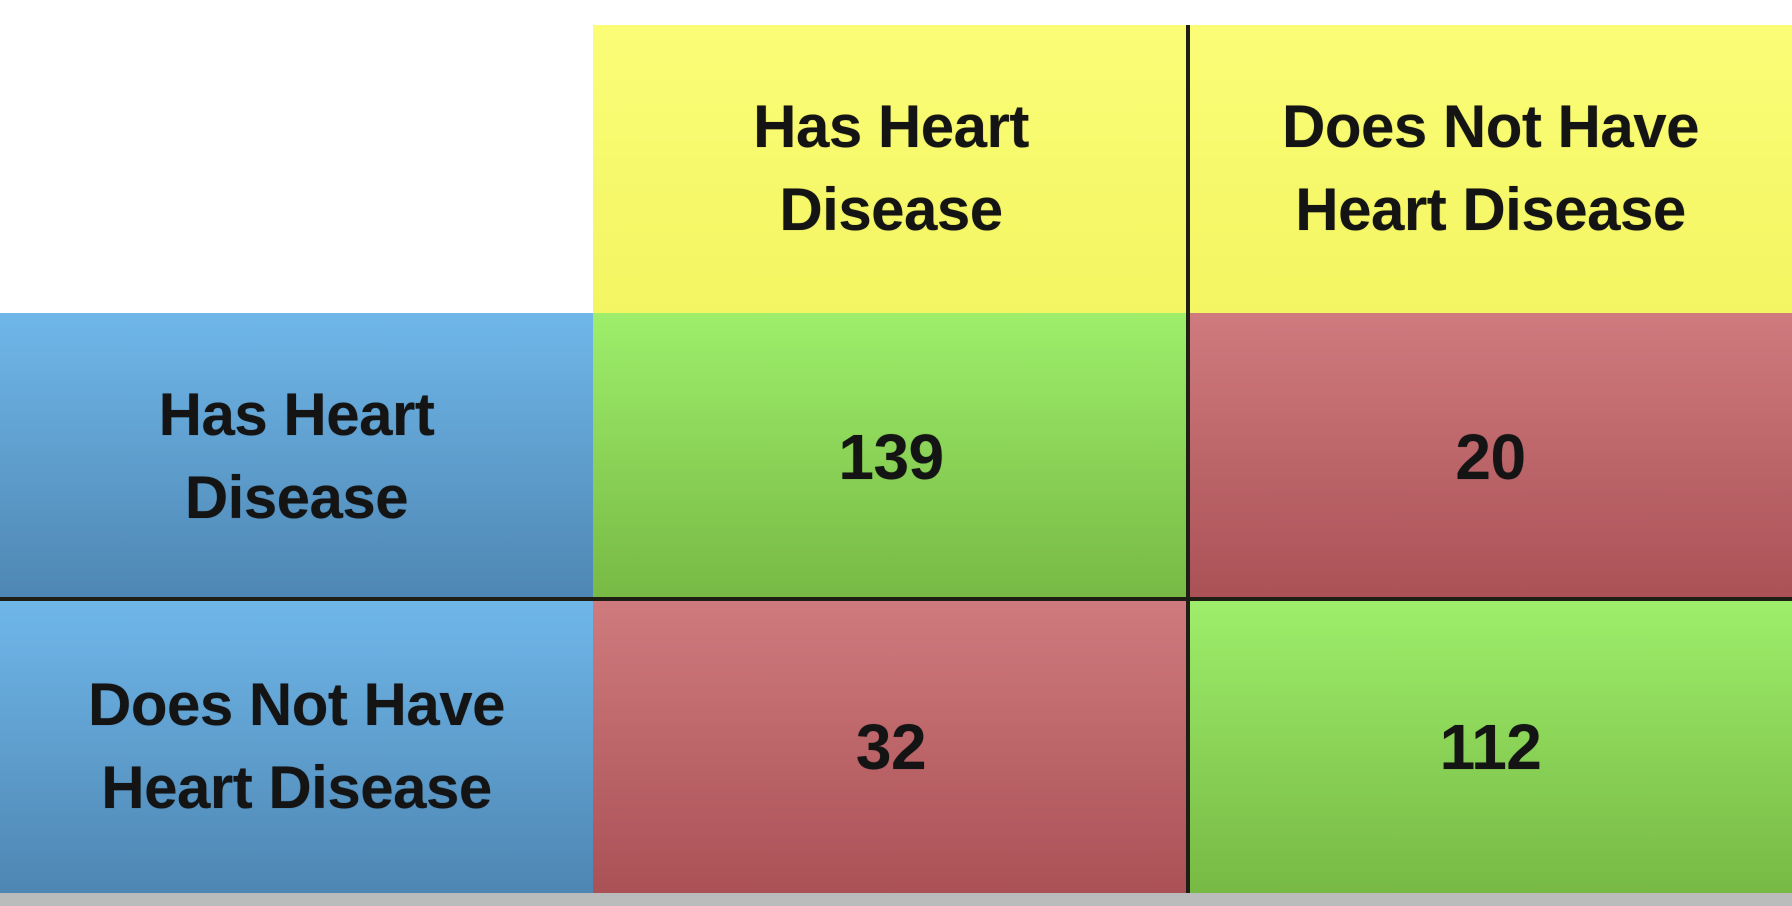  I want to click on column-header-label-line: Has Heart, so click(891, 127).